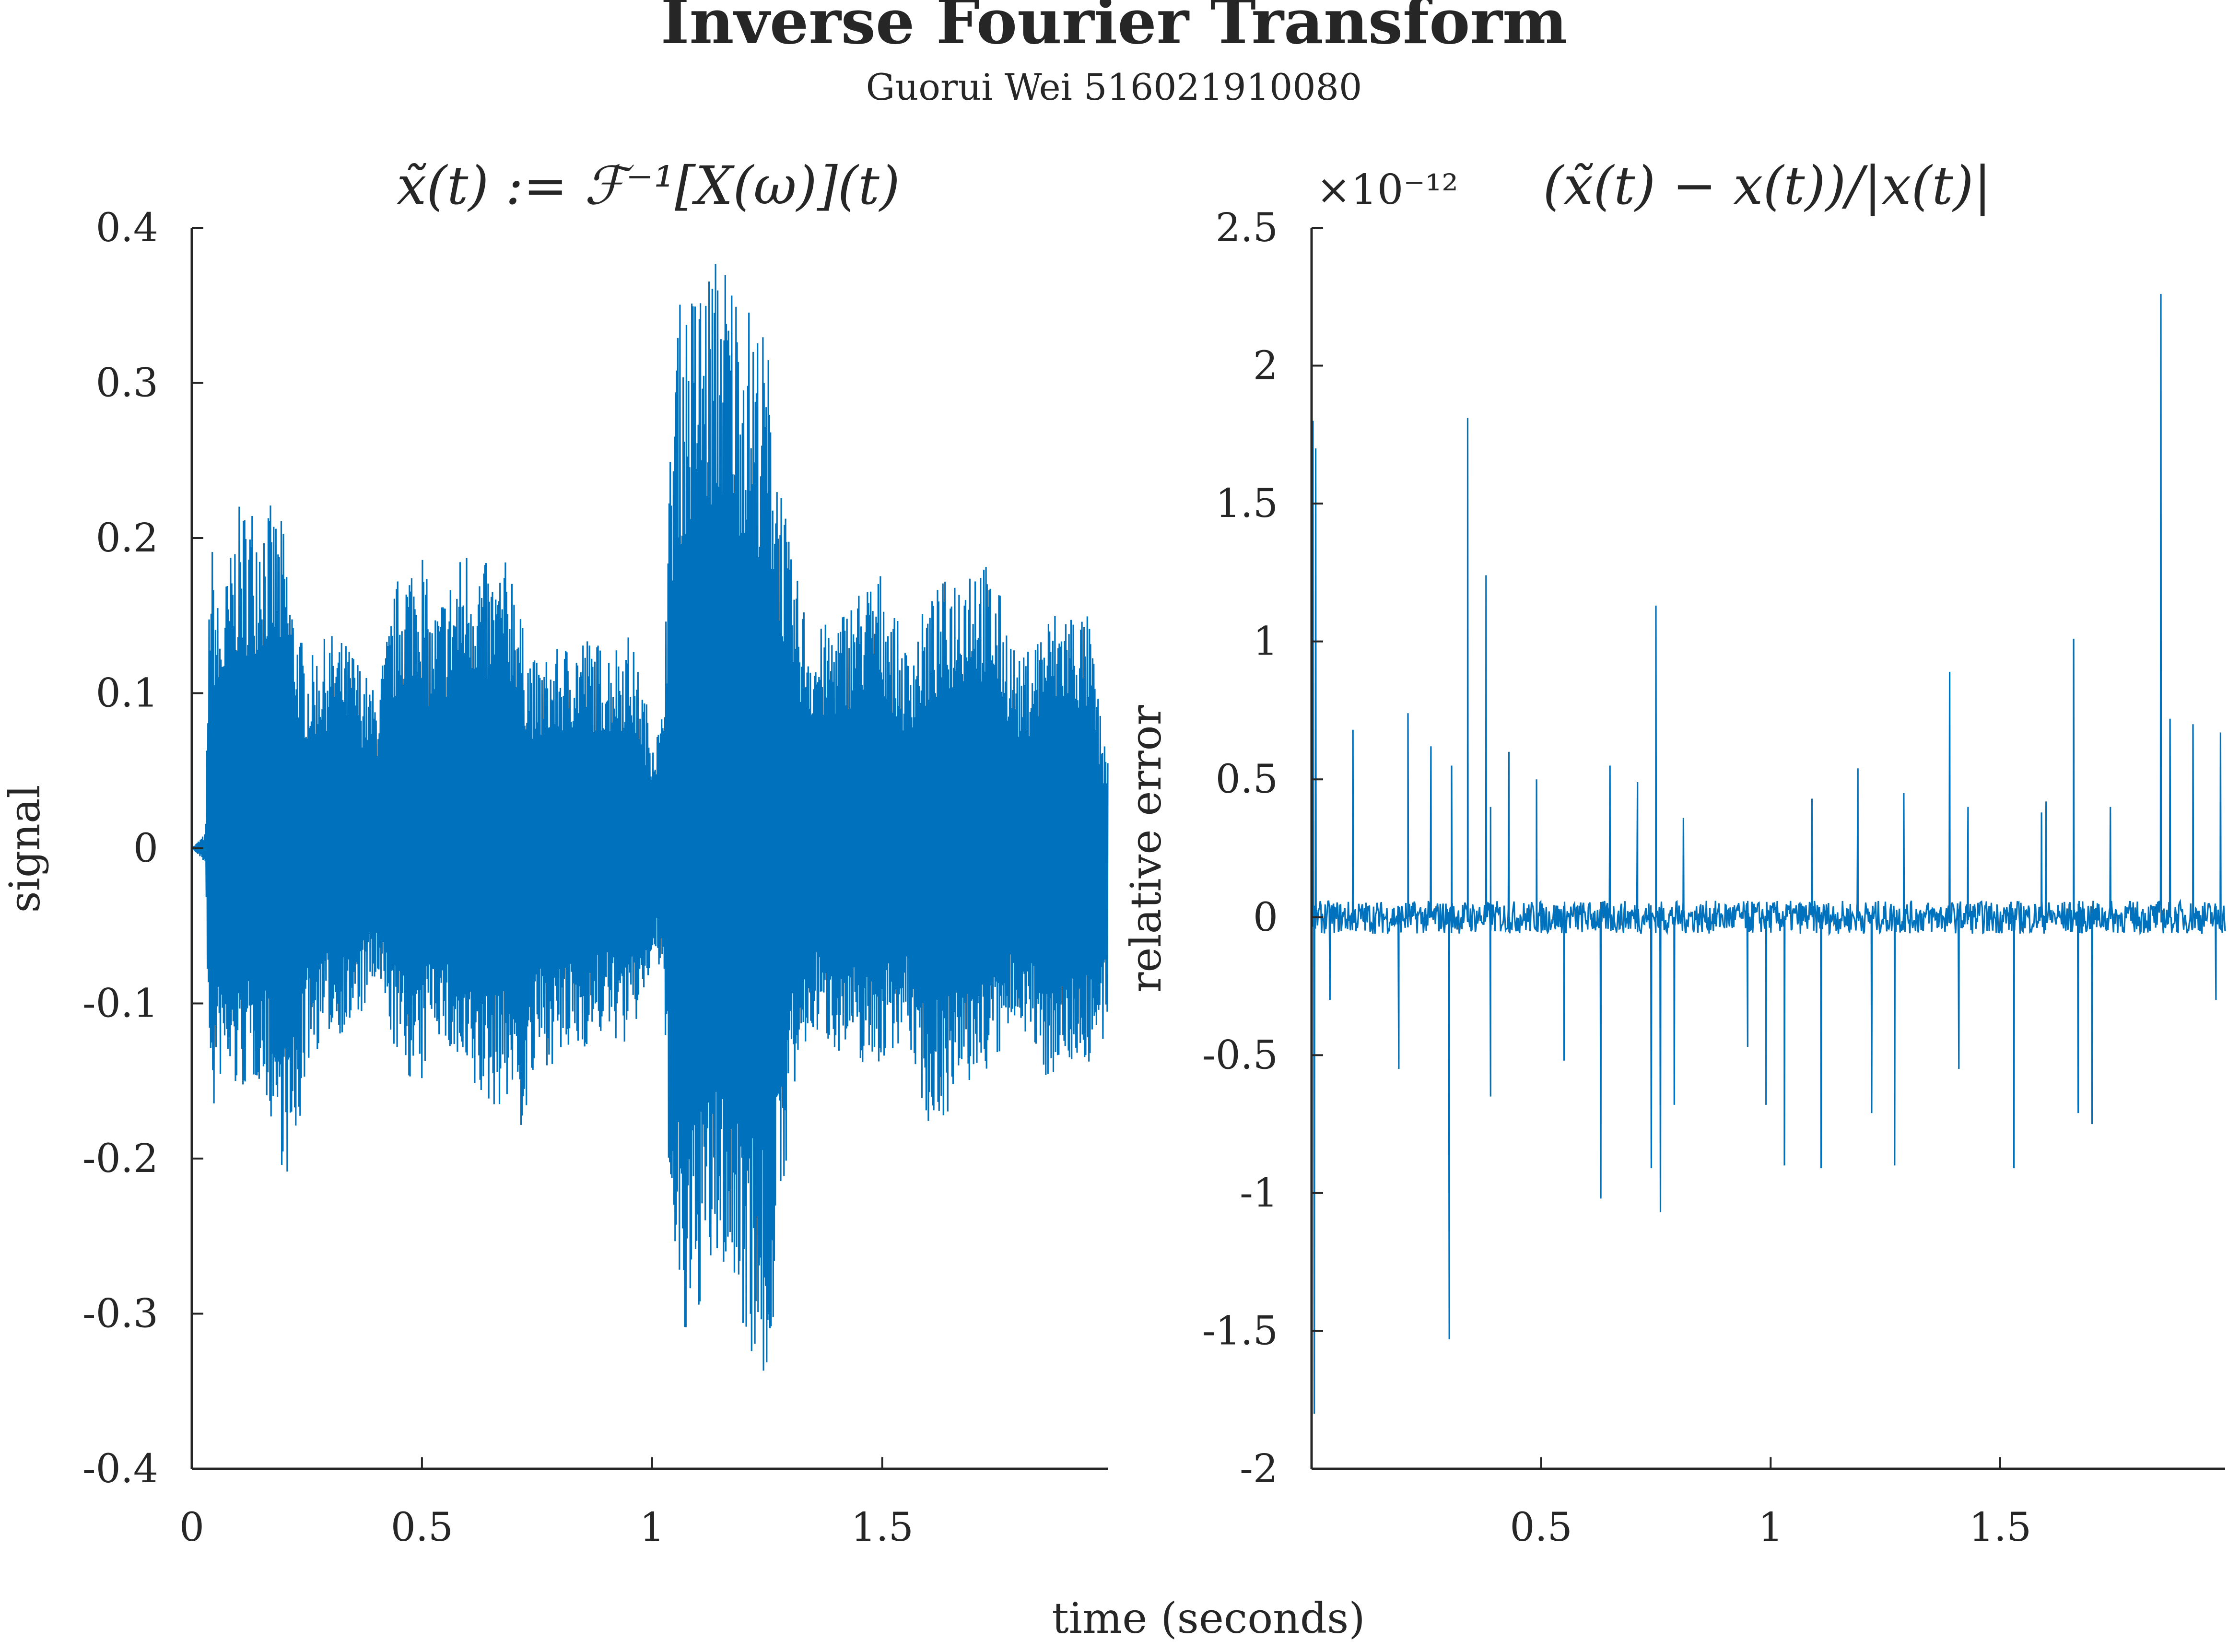 Image resolution: width=2228 pixels, height=1652 pixels. Describe the element at coordinates (1247, 780) in the screenshot. I see `right-y-tick-label: 0.5` at that location.